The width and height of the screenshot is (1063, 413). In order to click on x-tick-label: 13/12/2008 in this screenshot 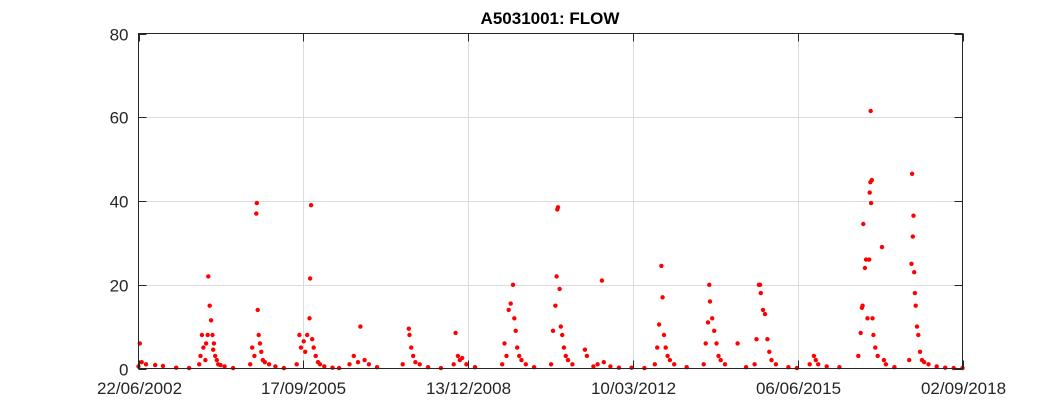, I will do `click(468, 388)`.